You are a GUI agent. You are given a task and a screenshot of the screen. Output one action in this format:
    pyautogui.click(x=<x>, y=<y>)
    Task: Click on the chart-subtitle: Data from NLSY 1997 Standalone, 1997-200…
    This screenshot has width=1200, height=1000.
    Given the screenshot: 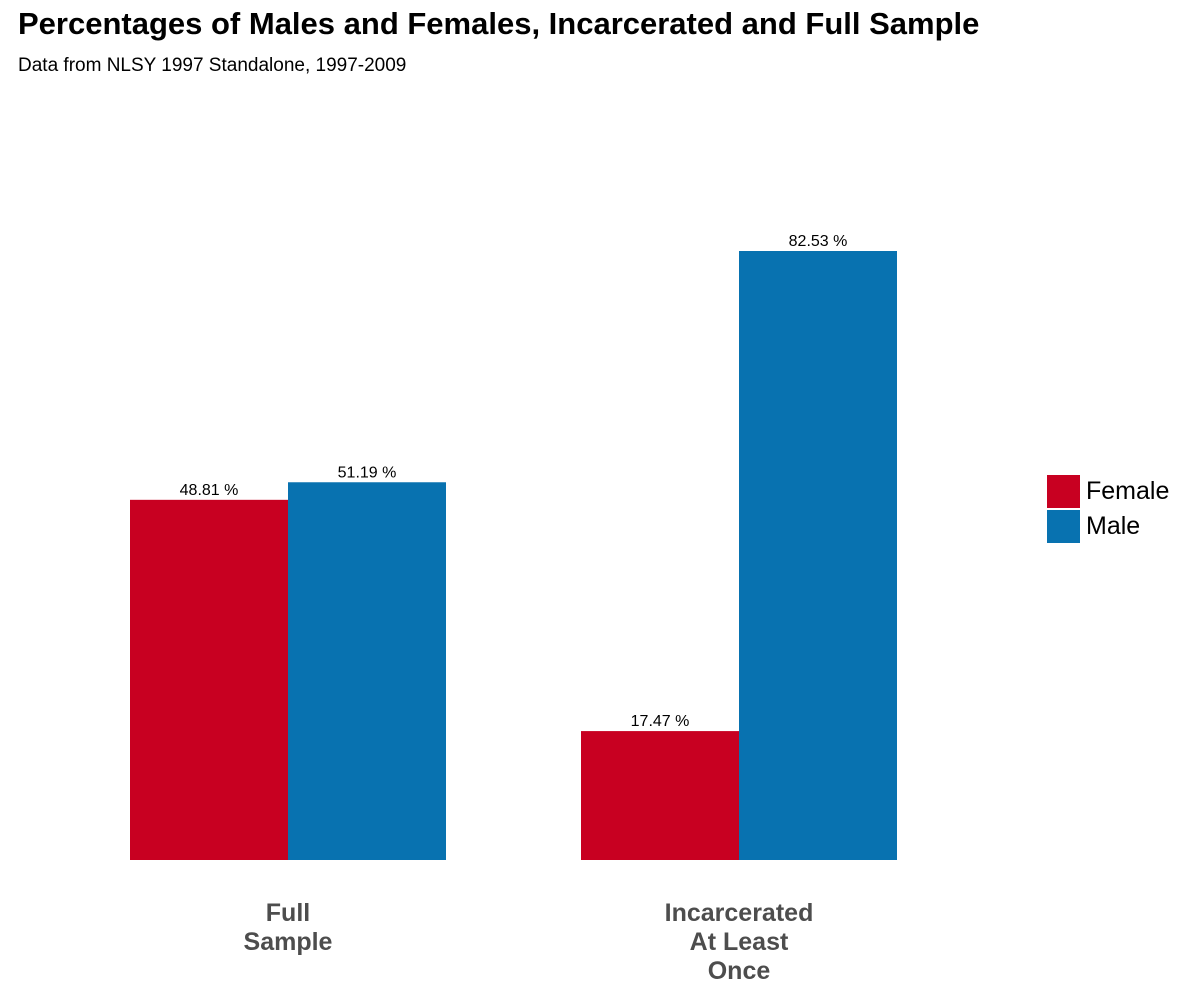 What is the action you would take?
    pyautogui.click(x=212, y=65)
    